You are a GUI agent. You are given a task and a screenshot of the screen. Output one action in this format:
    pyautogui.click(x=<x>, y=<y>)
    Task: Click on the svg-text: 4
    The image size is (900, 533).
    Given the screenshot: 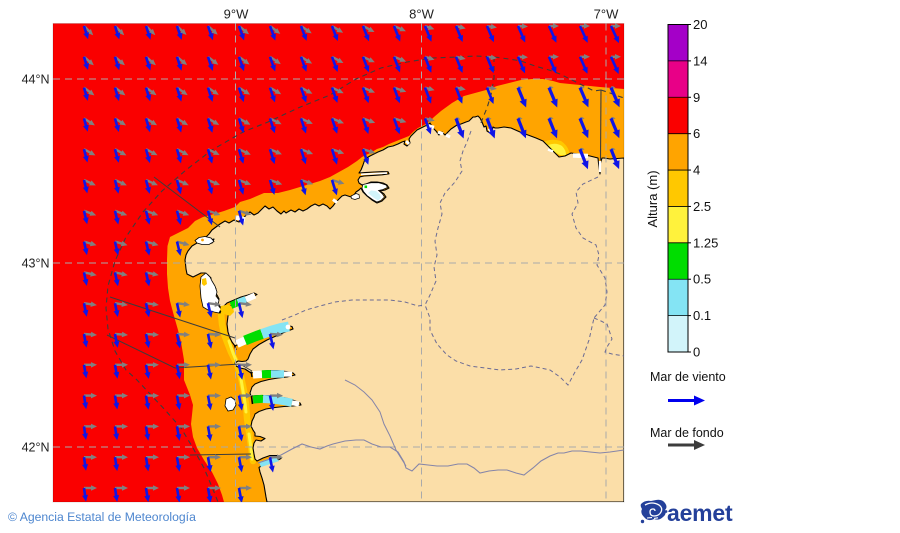 What is the action you would take?
    pyautogui.click(x=696, y=170)
    